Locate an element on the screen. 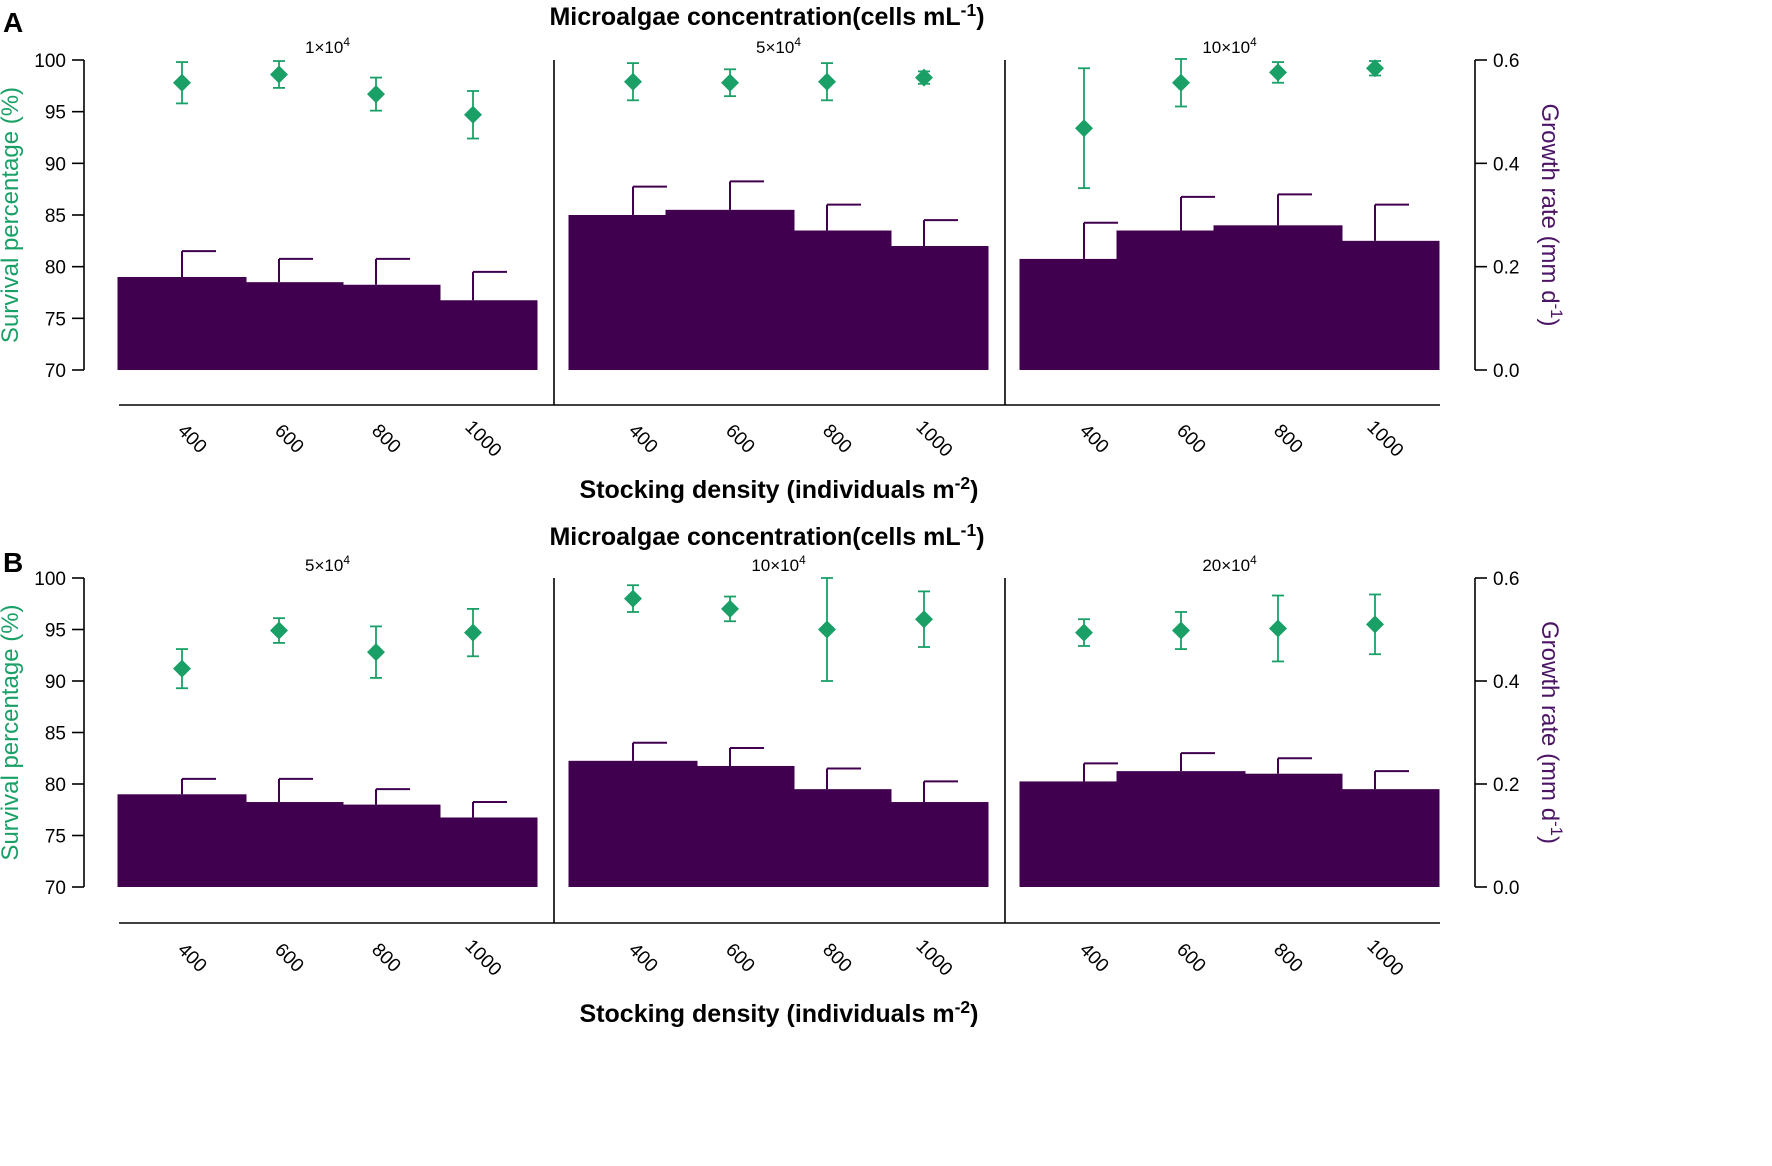 The image size is (1772, 1166). group-2: 5×104 400 600 800 1000 is located at coordinates (778, 248).